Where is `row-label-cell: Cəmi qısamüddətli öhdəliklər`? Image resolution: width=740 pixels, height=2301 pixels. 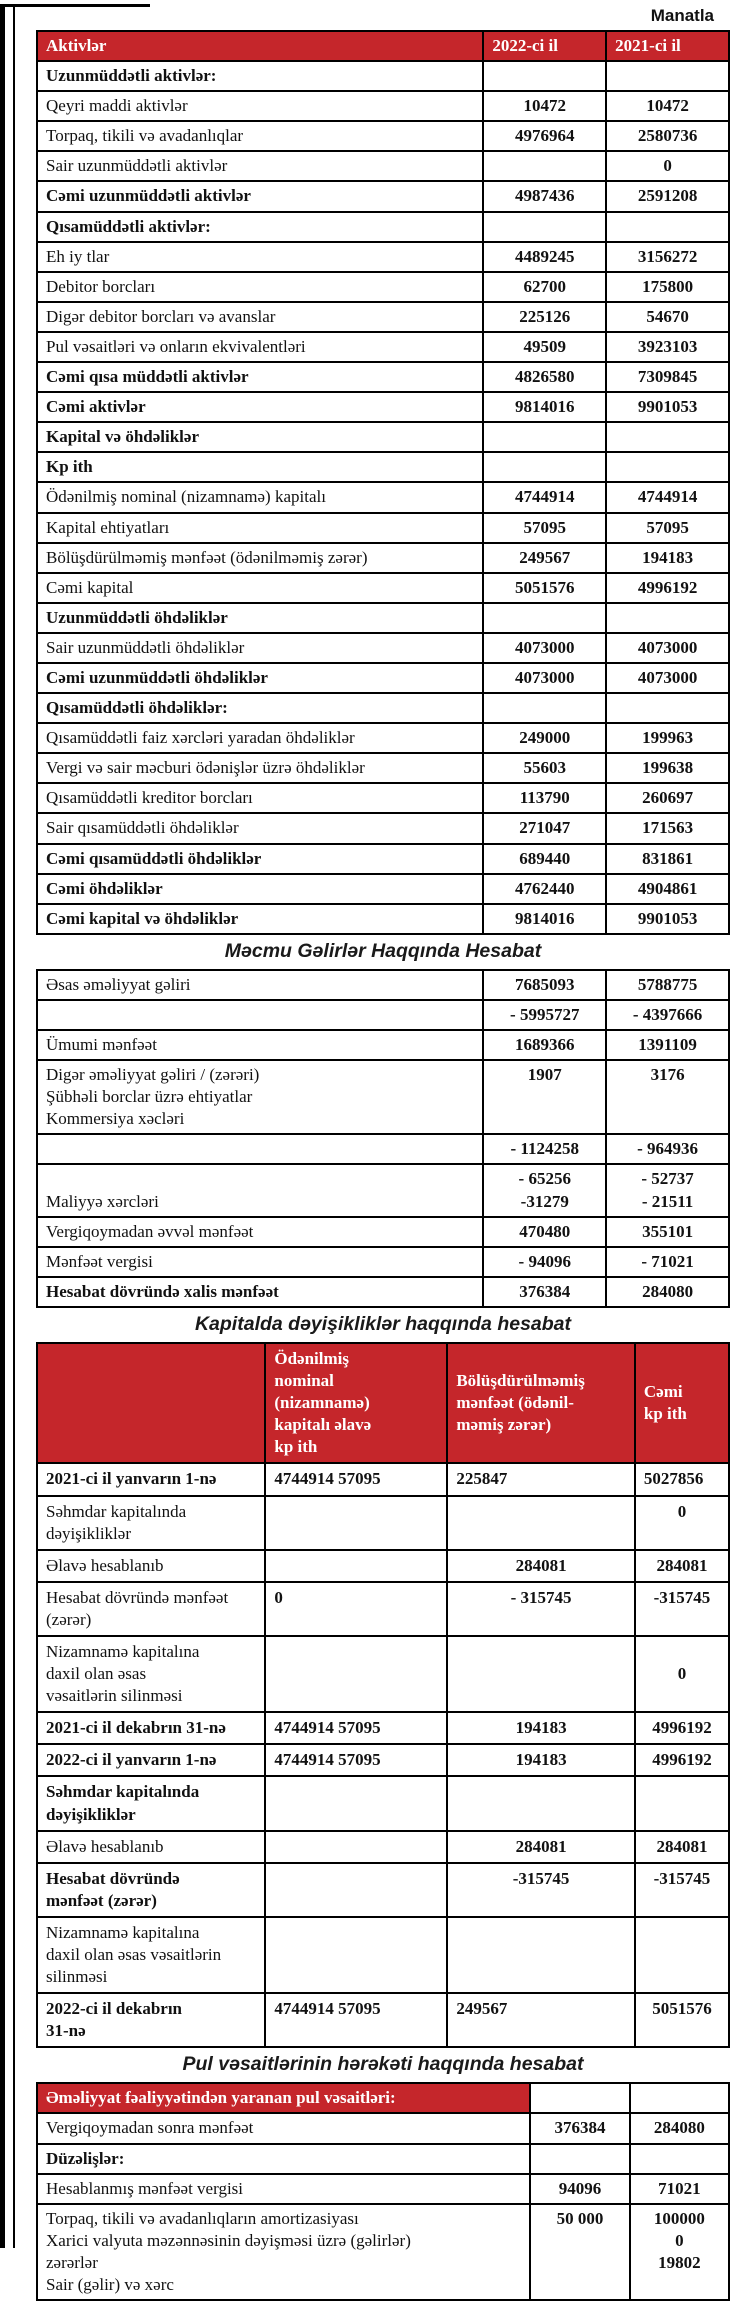
row-label-cell: Cəmi qısamüddətli öhdəliklər is located at coordinates (260, 858).